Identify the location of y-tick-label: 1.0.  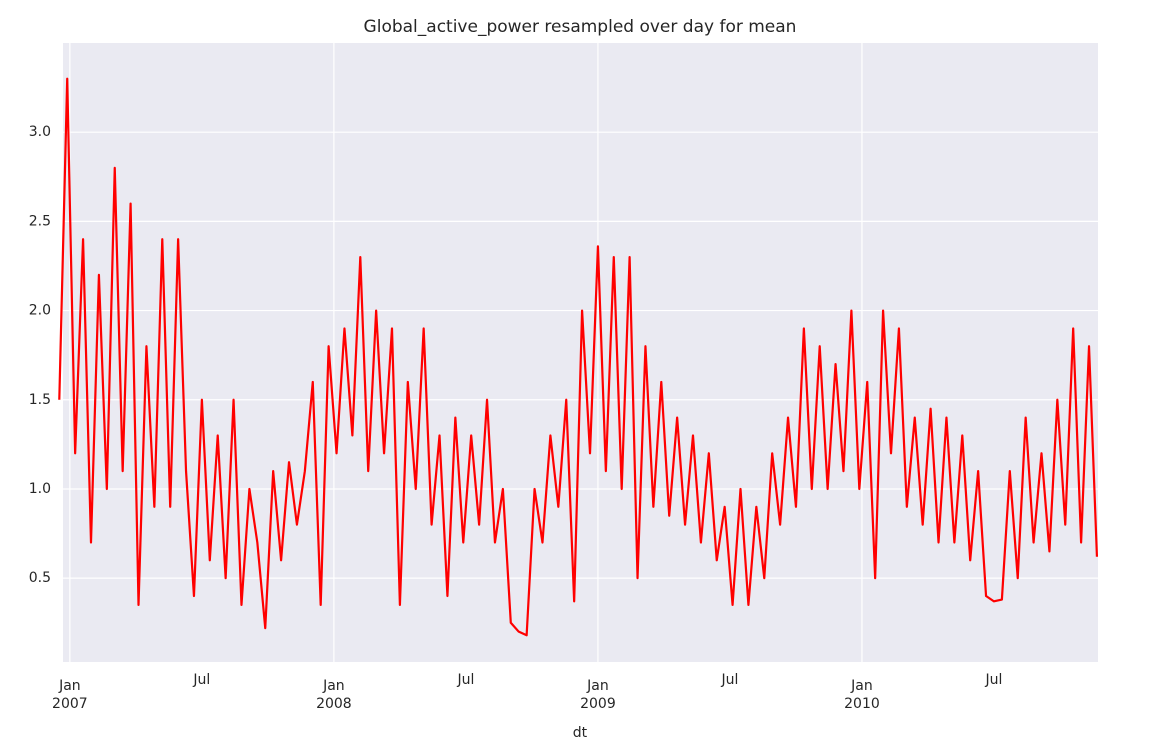
(40, 489).